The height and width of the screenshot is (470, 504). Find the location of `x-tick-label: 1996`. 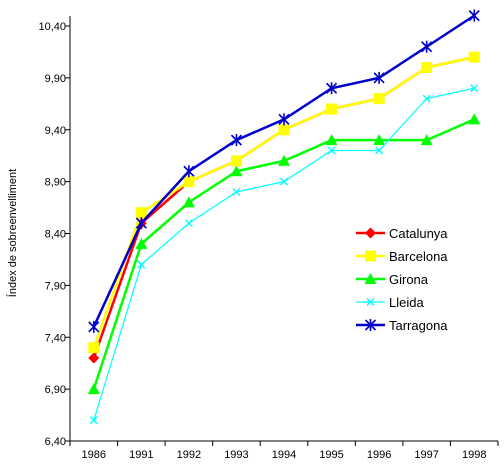

x-tick-label: 1996 is located at coordinates (379, 455).